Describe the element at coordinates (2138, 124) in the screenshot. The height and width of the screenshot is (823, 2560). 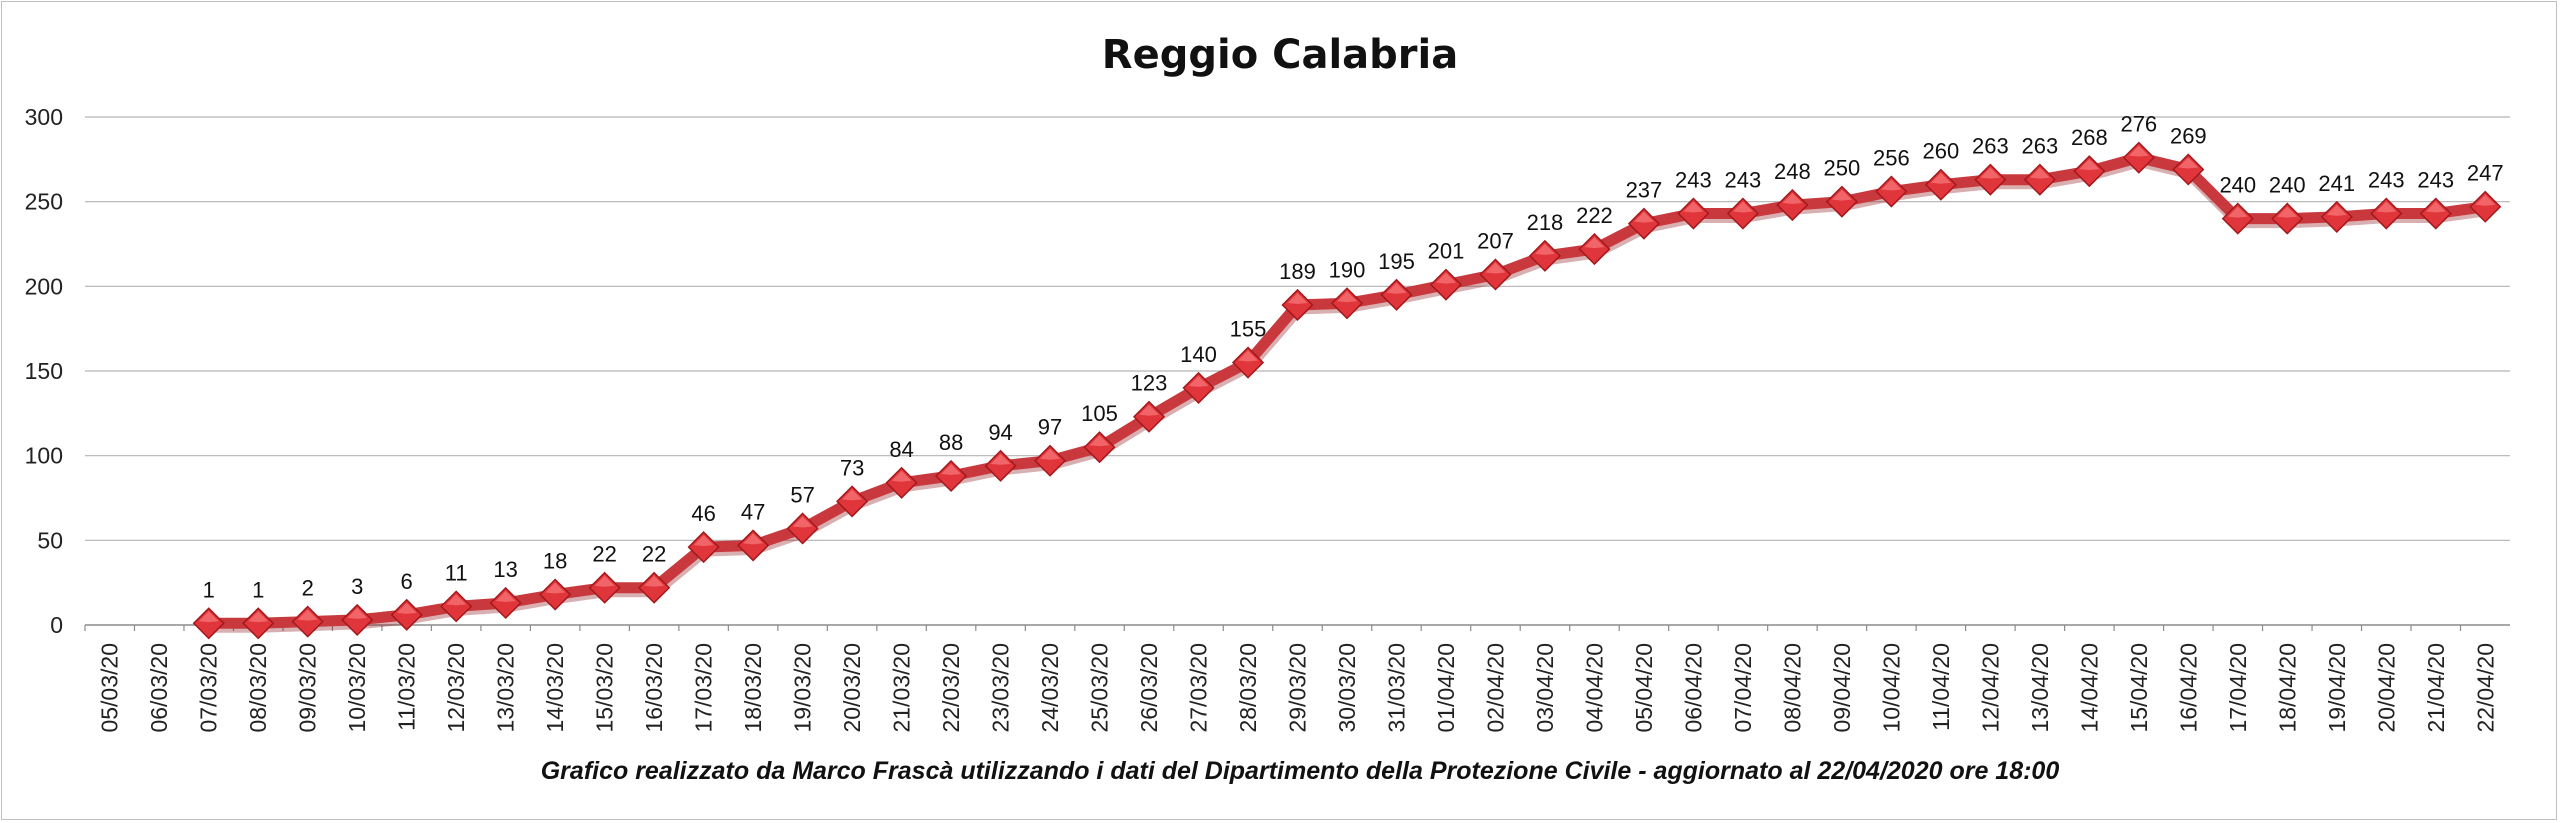
I see `data-label: 276` at that location.